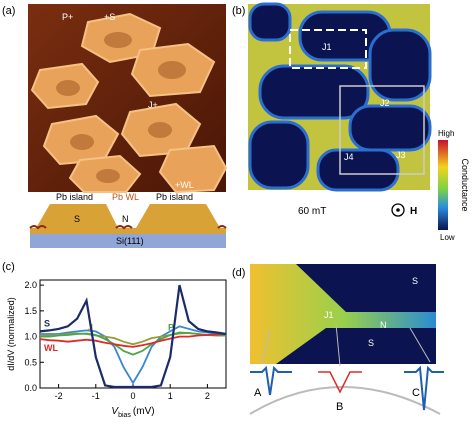 This screenshot has height=431, width=474. Describe the element at coordinates (30, 362) in the screenshot. I see `y-tick-label: 0.5` at that location.